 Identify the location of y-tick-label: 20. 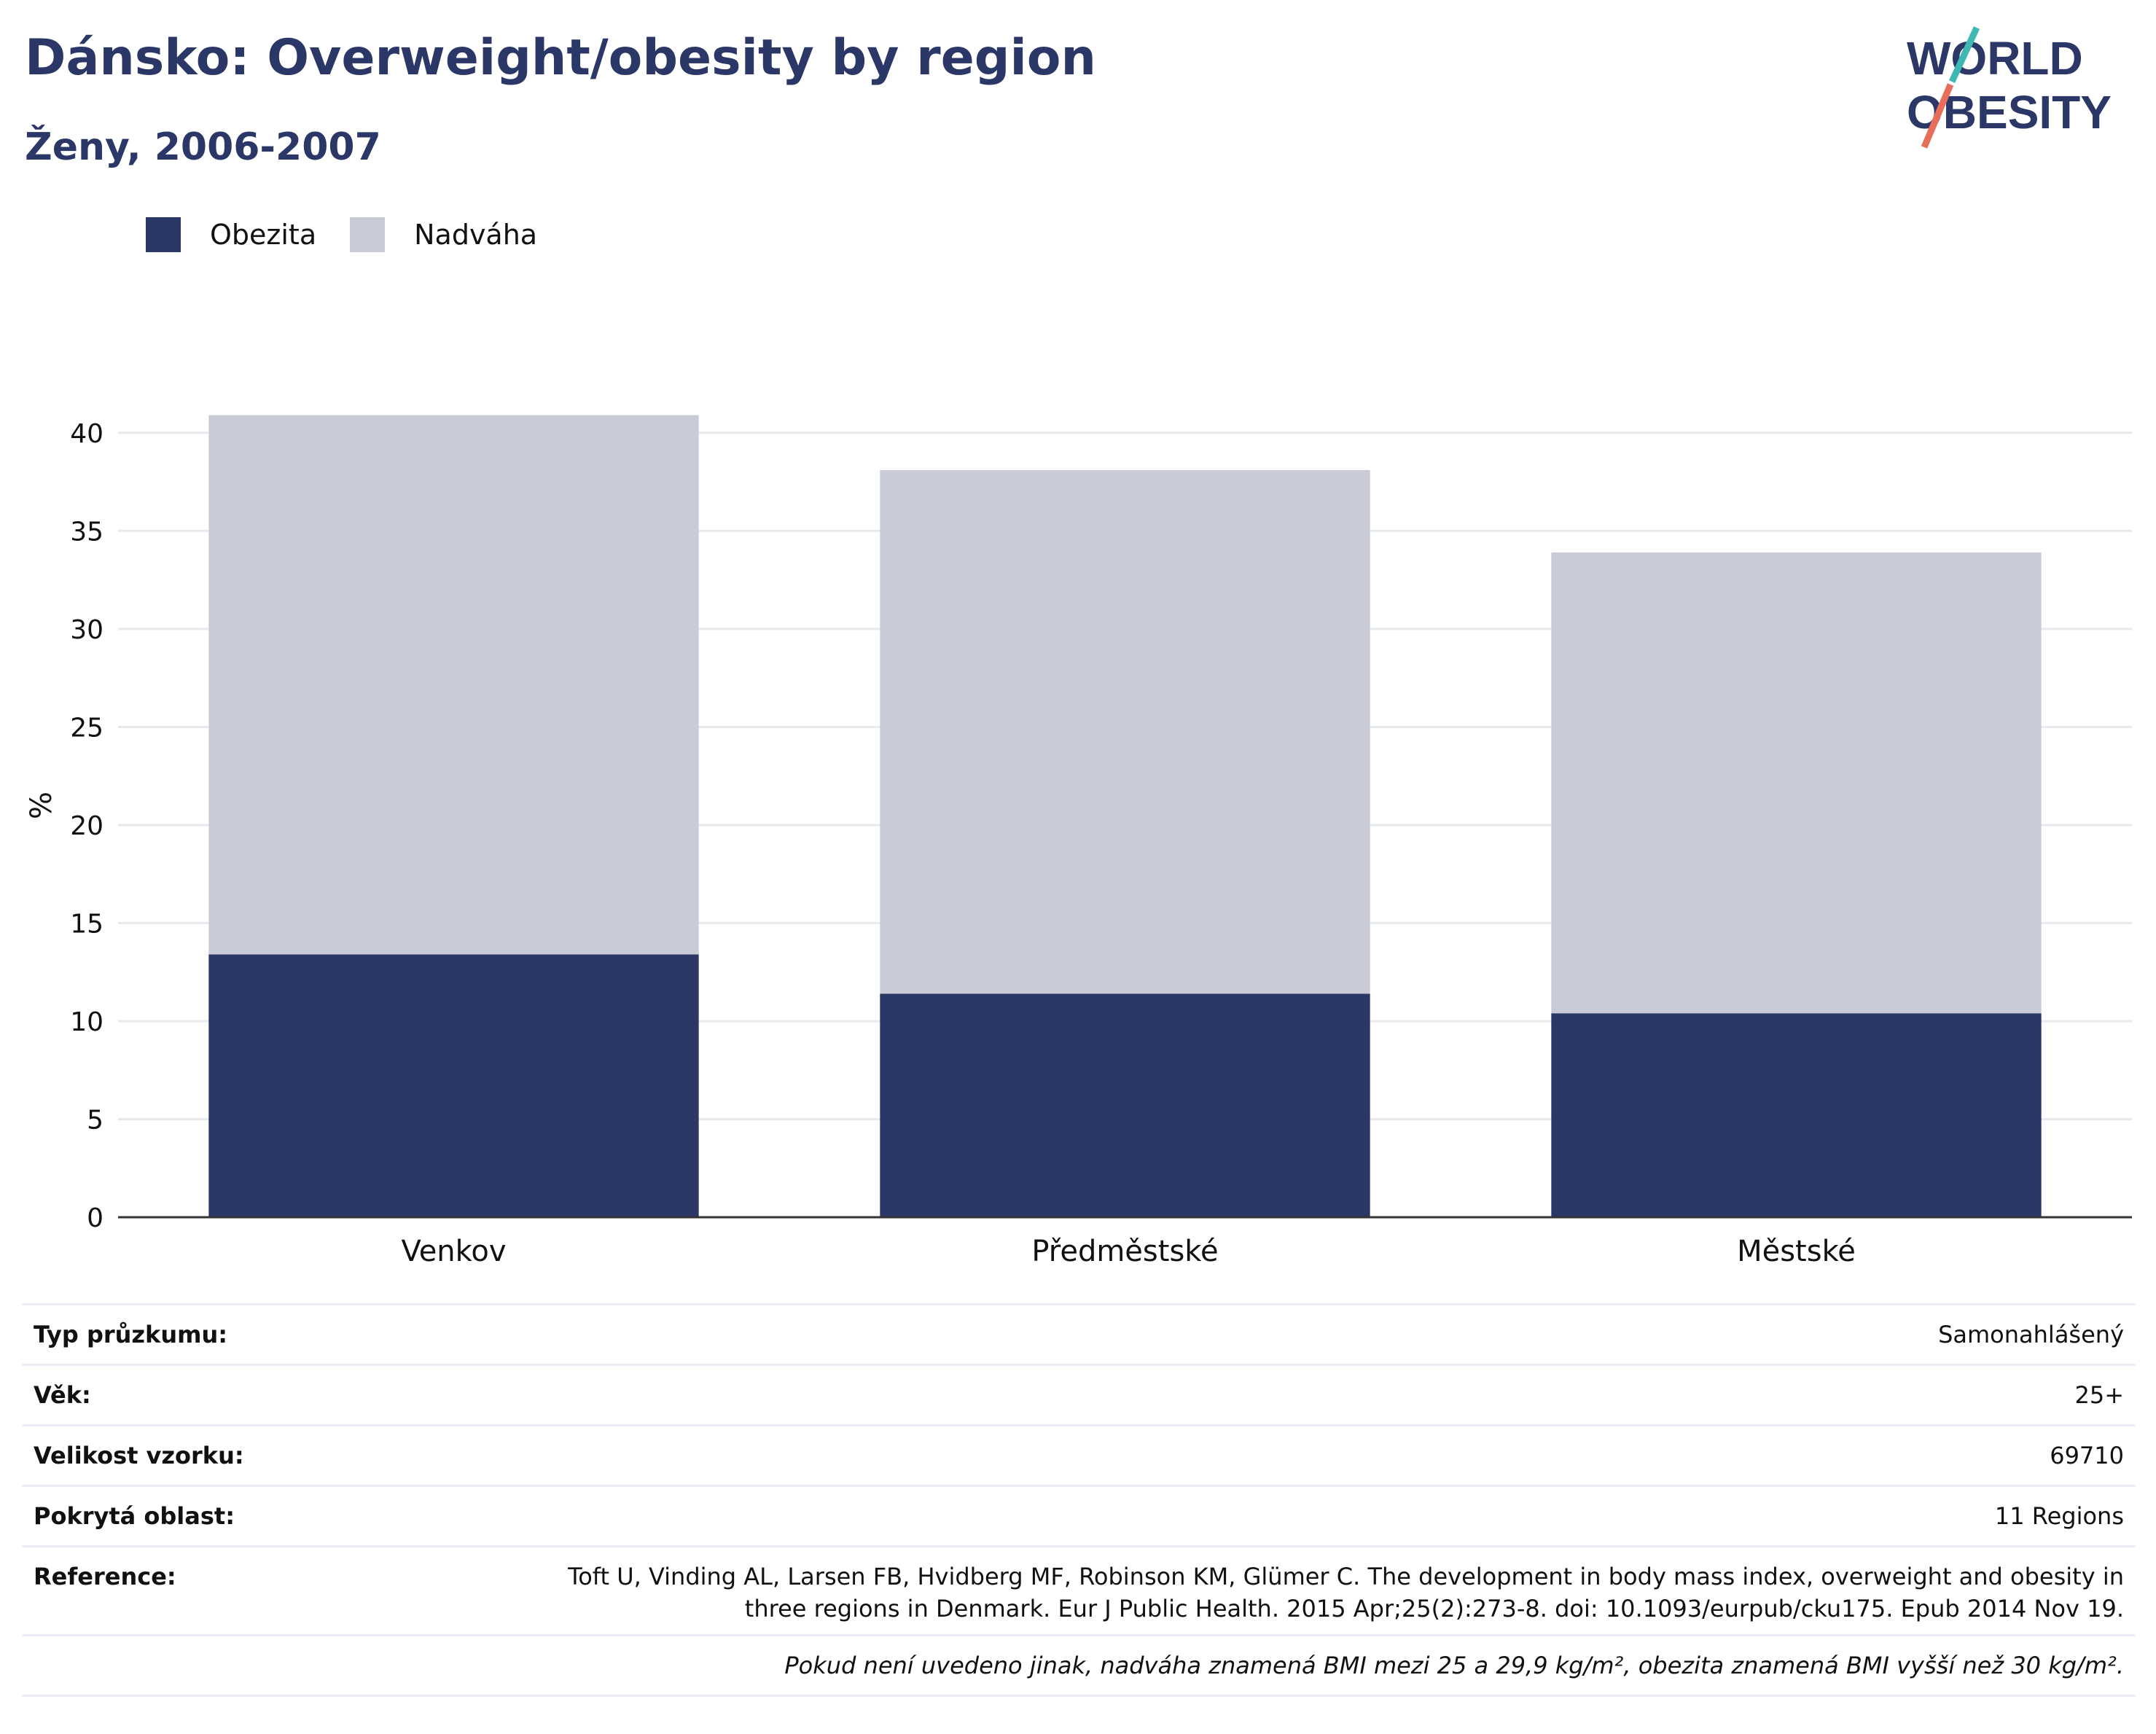
(86, 826).